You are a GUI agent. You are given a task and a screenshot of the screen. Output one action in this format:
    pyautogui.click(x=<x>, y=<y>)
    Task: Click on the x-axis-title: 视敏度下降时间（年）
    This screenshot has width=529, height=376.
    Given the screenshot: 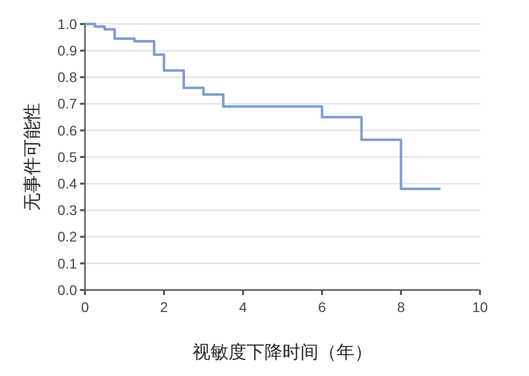 What is the action you would take?
    pyautogui.click(x=282, y=352)
    